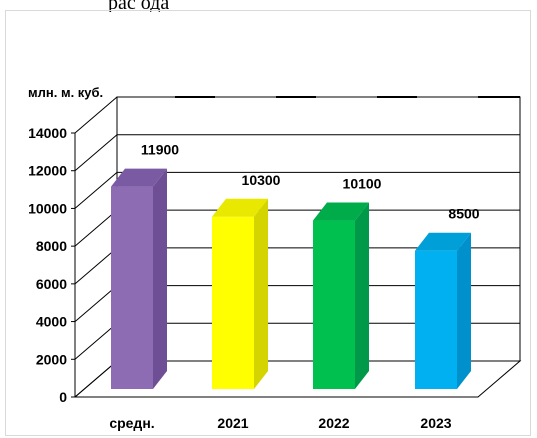  What do you see at coordinates (47, 171) in the screenshot?
I see `y-tick-label: 12000` at bounding box center [47, 171].